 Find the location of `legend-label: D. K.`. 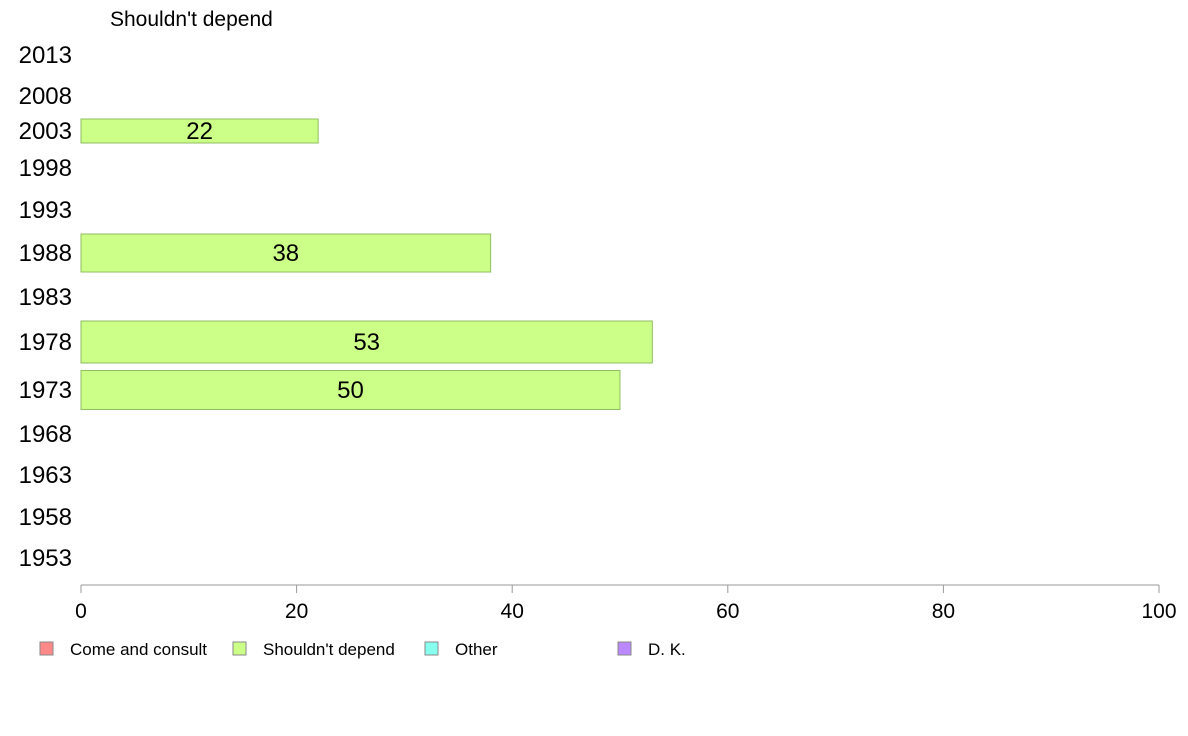

legend-label: D. K. is located at coordinates (667, 649).